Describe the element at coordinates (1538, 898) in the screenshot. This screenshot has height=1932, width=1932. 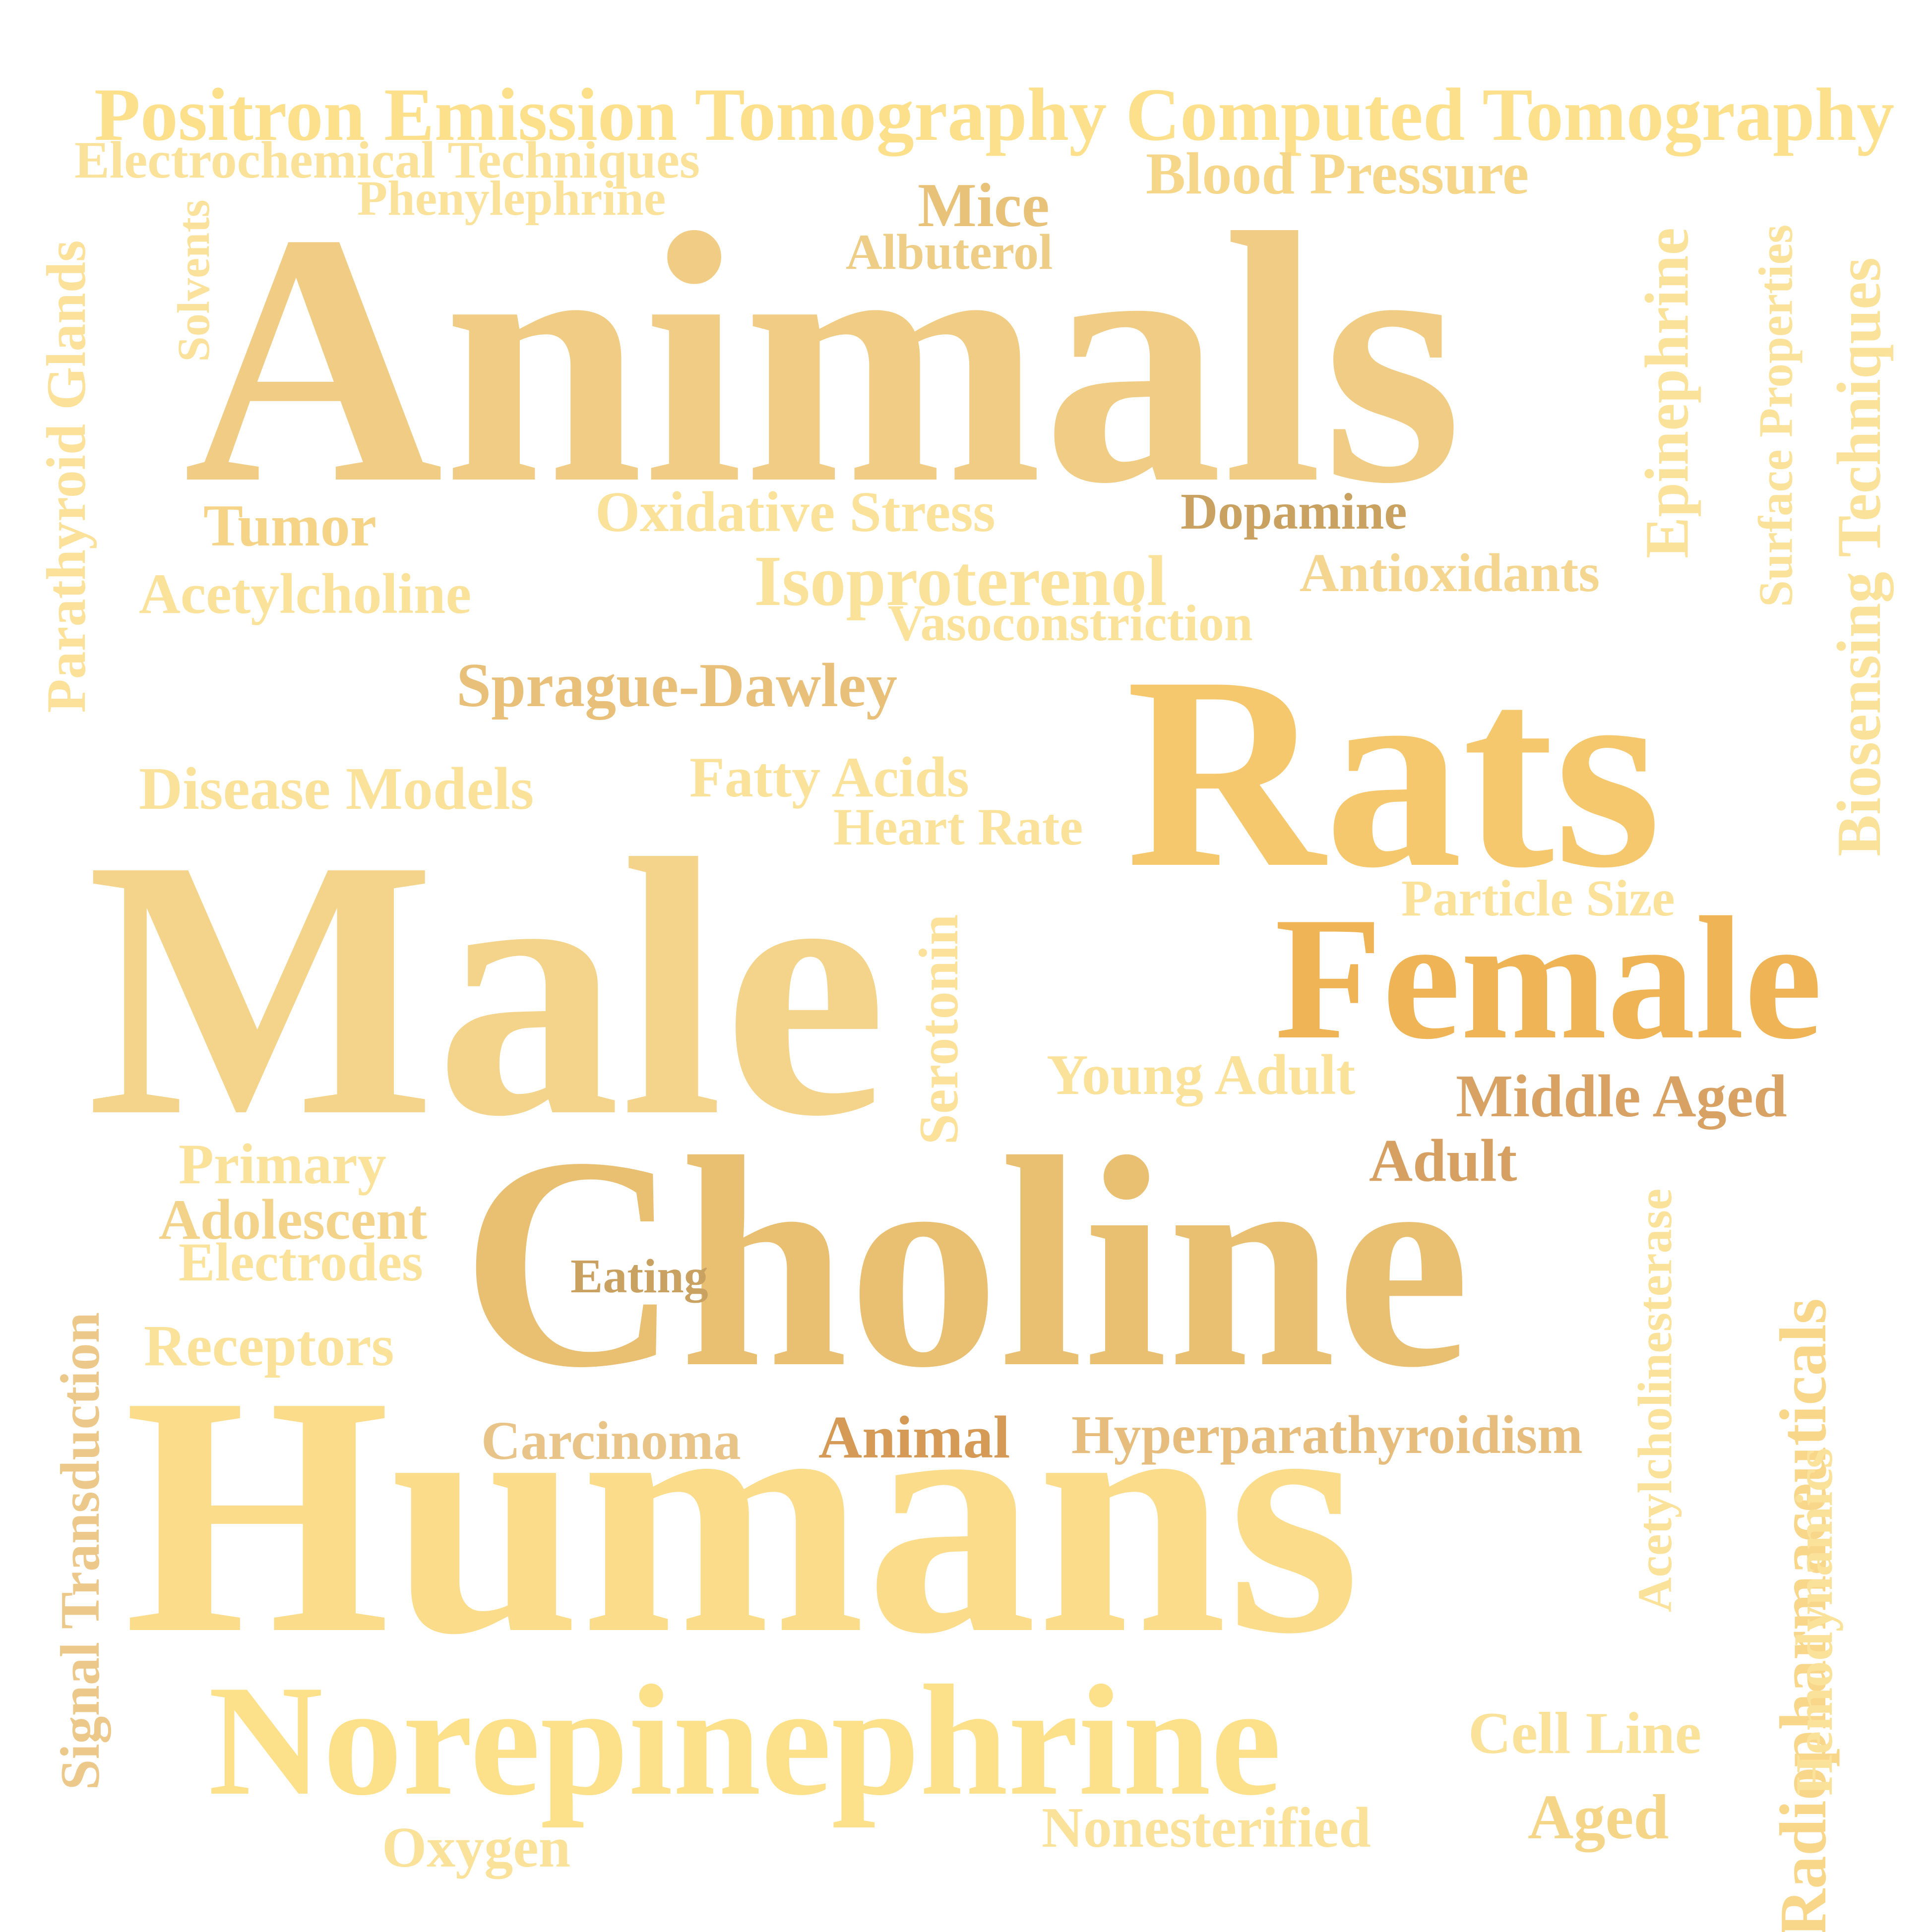
I see `word-particle-size: Particle Size` at that location.